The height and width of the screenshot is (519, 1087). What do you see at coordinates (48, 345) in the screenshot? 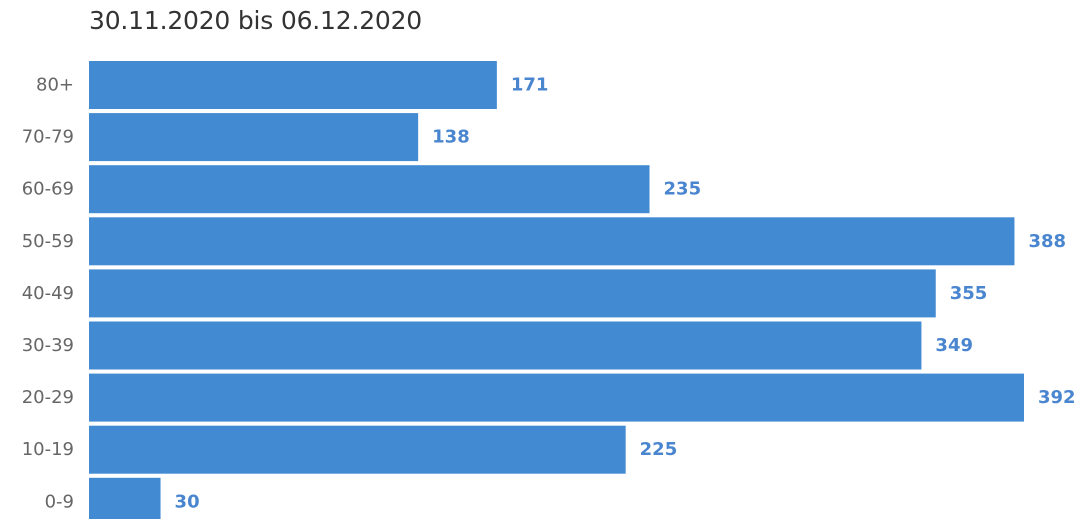
I see `category-label-30-39: 30-39` at bounding box center [48, 345].